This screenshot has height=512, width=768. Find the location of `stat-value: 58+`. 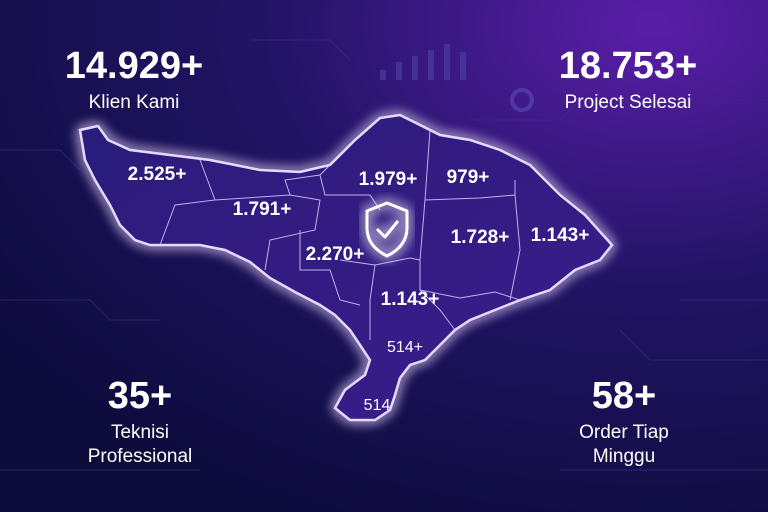

stat-value: 58+ is located at coordinates (624, 396).